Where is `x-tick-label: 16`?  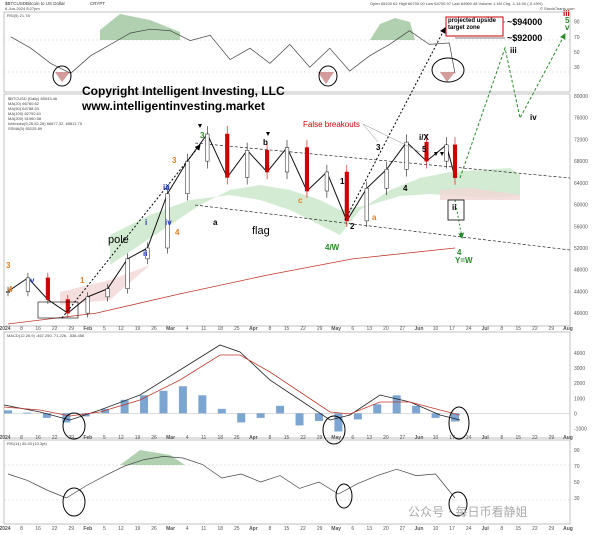
x-tick-label: 16 is located at coordinates (38, 529).